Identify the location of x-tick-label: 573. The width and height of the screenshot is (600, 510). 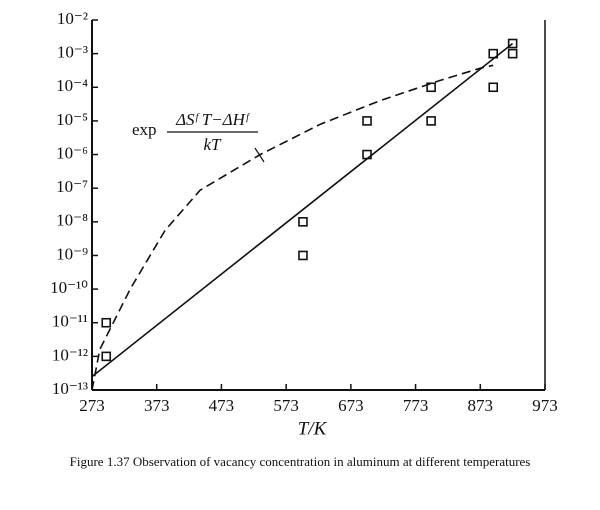
(286, 405).